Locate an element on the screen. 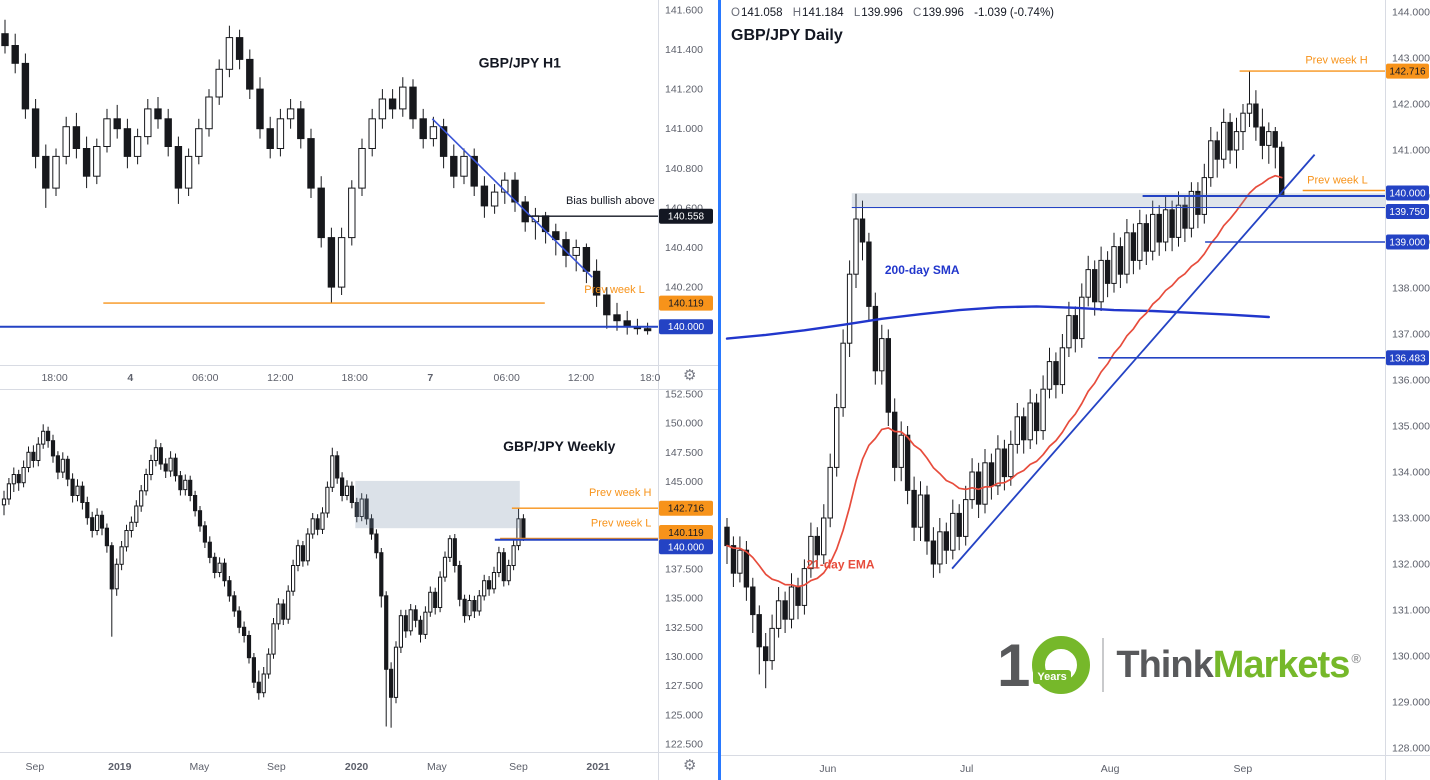 The image size is (1430, 780). svg-text: 18:0 is located at coordinates (650, 378).